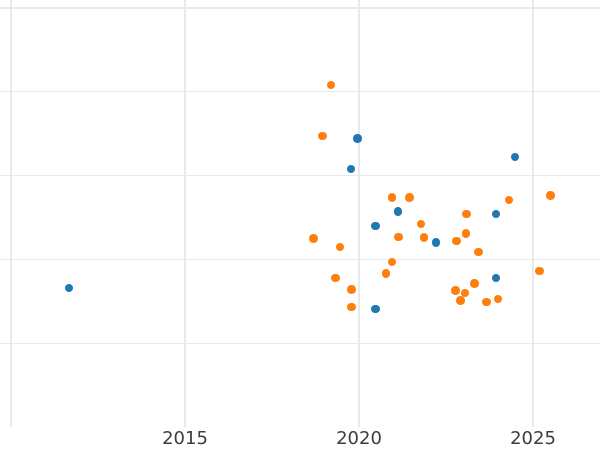 Image resolution: width=600 pixels, height=450 pixels. Describe the element at coordinates (185, 438) in the screenshot. I see `x-tick-label: 2015` at that location.